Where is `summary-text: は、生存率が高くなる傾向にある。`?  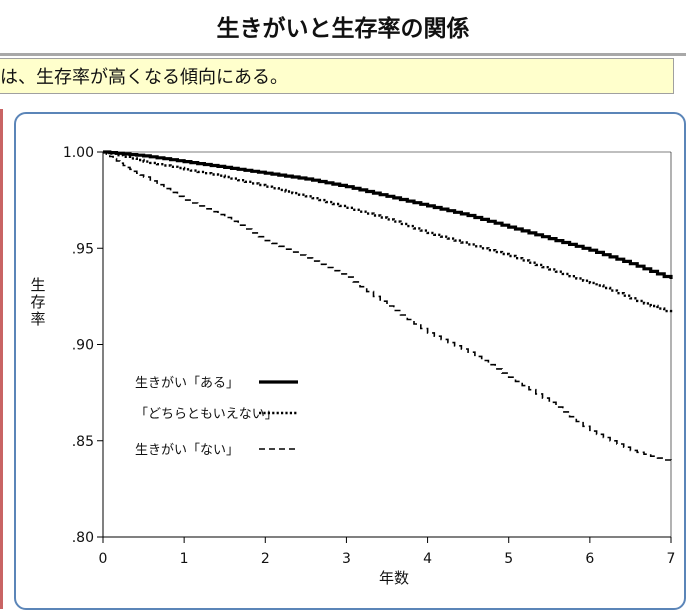
summary-text: は、生存率が高くなる傾向にある。 is located at coordinates (144, 77).